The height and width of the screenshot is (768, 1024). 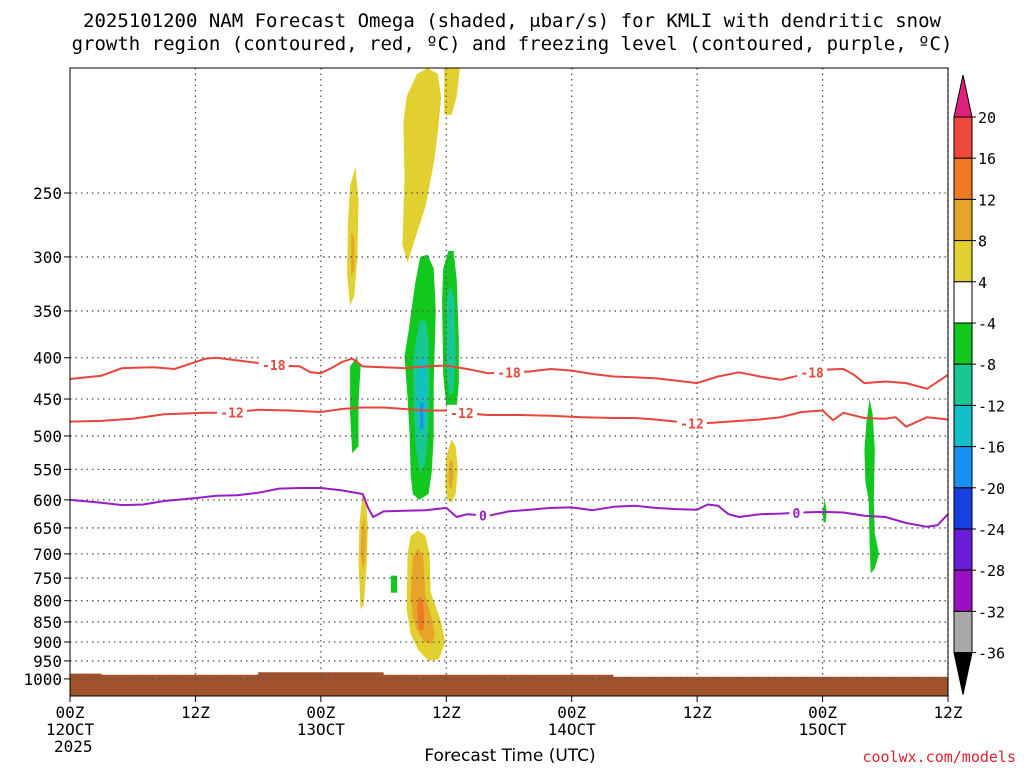 What do you see at coordinates (47, 399) in the screenshot?
I see `y-tick-label-450: 450` at bounding box center [47, 399].